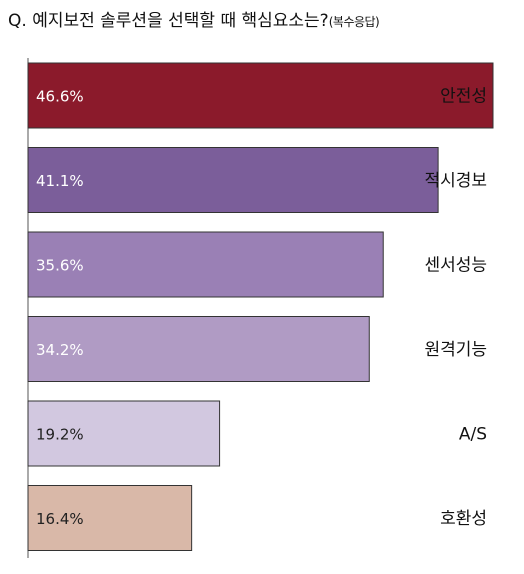  Describe the element at coordinates (168, 21) in the screenshot. I see `chart-title-text: Q. 예지보전 솔루션을 선택할 때 핵심요소는?` at that location.